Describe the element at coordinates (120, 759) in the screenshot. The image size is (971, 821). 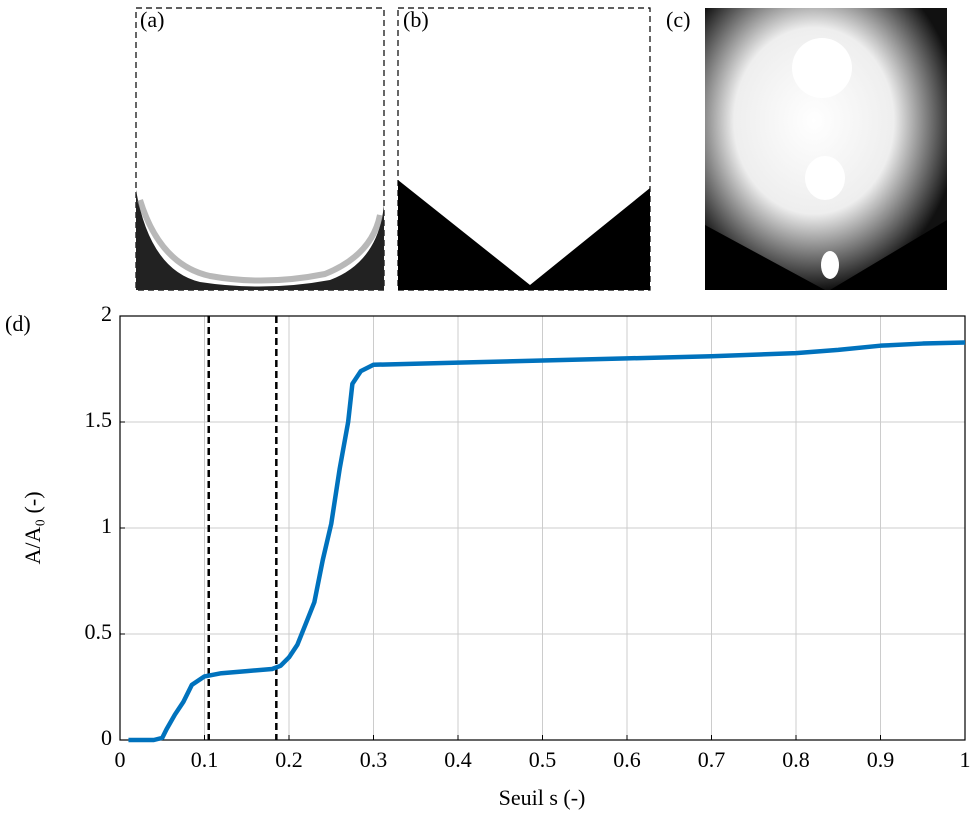
I see `x-tick-label: 0` at that location.